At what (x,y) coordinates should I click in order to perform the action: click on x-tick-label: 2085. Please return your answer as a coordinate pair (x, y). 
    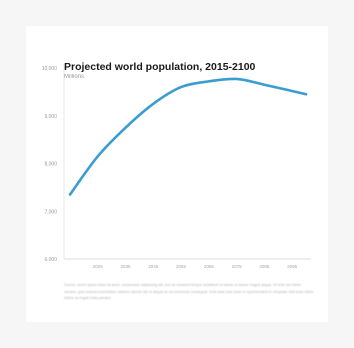
    Looking at the image, I should click on (264, 266).